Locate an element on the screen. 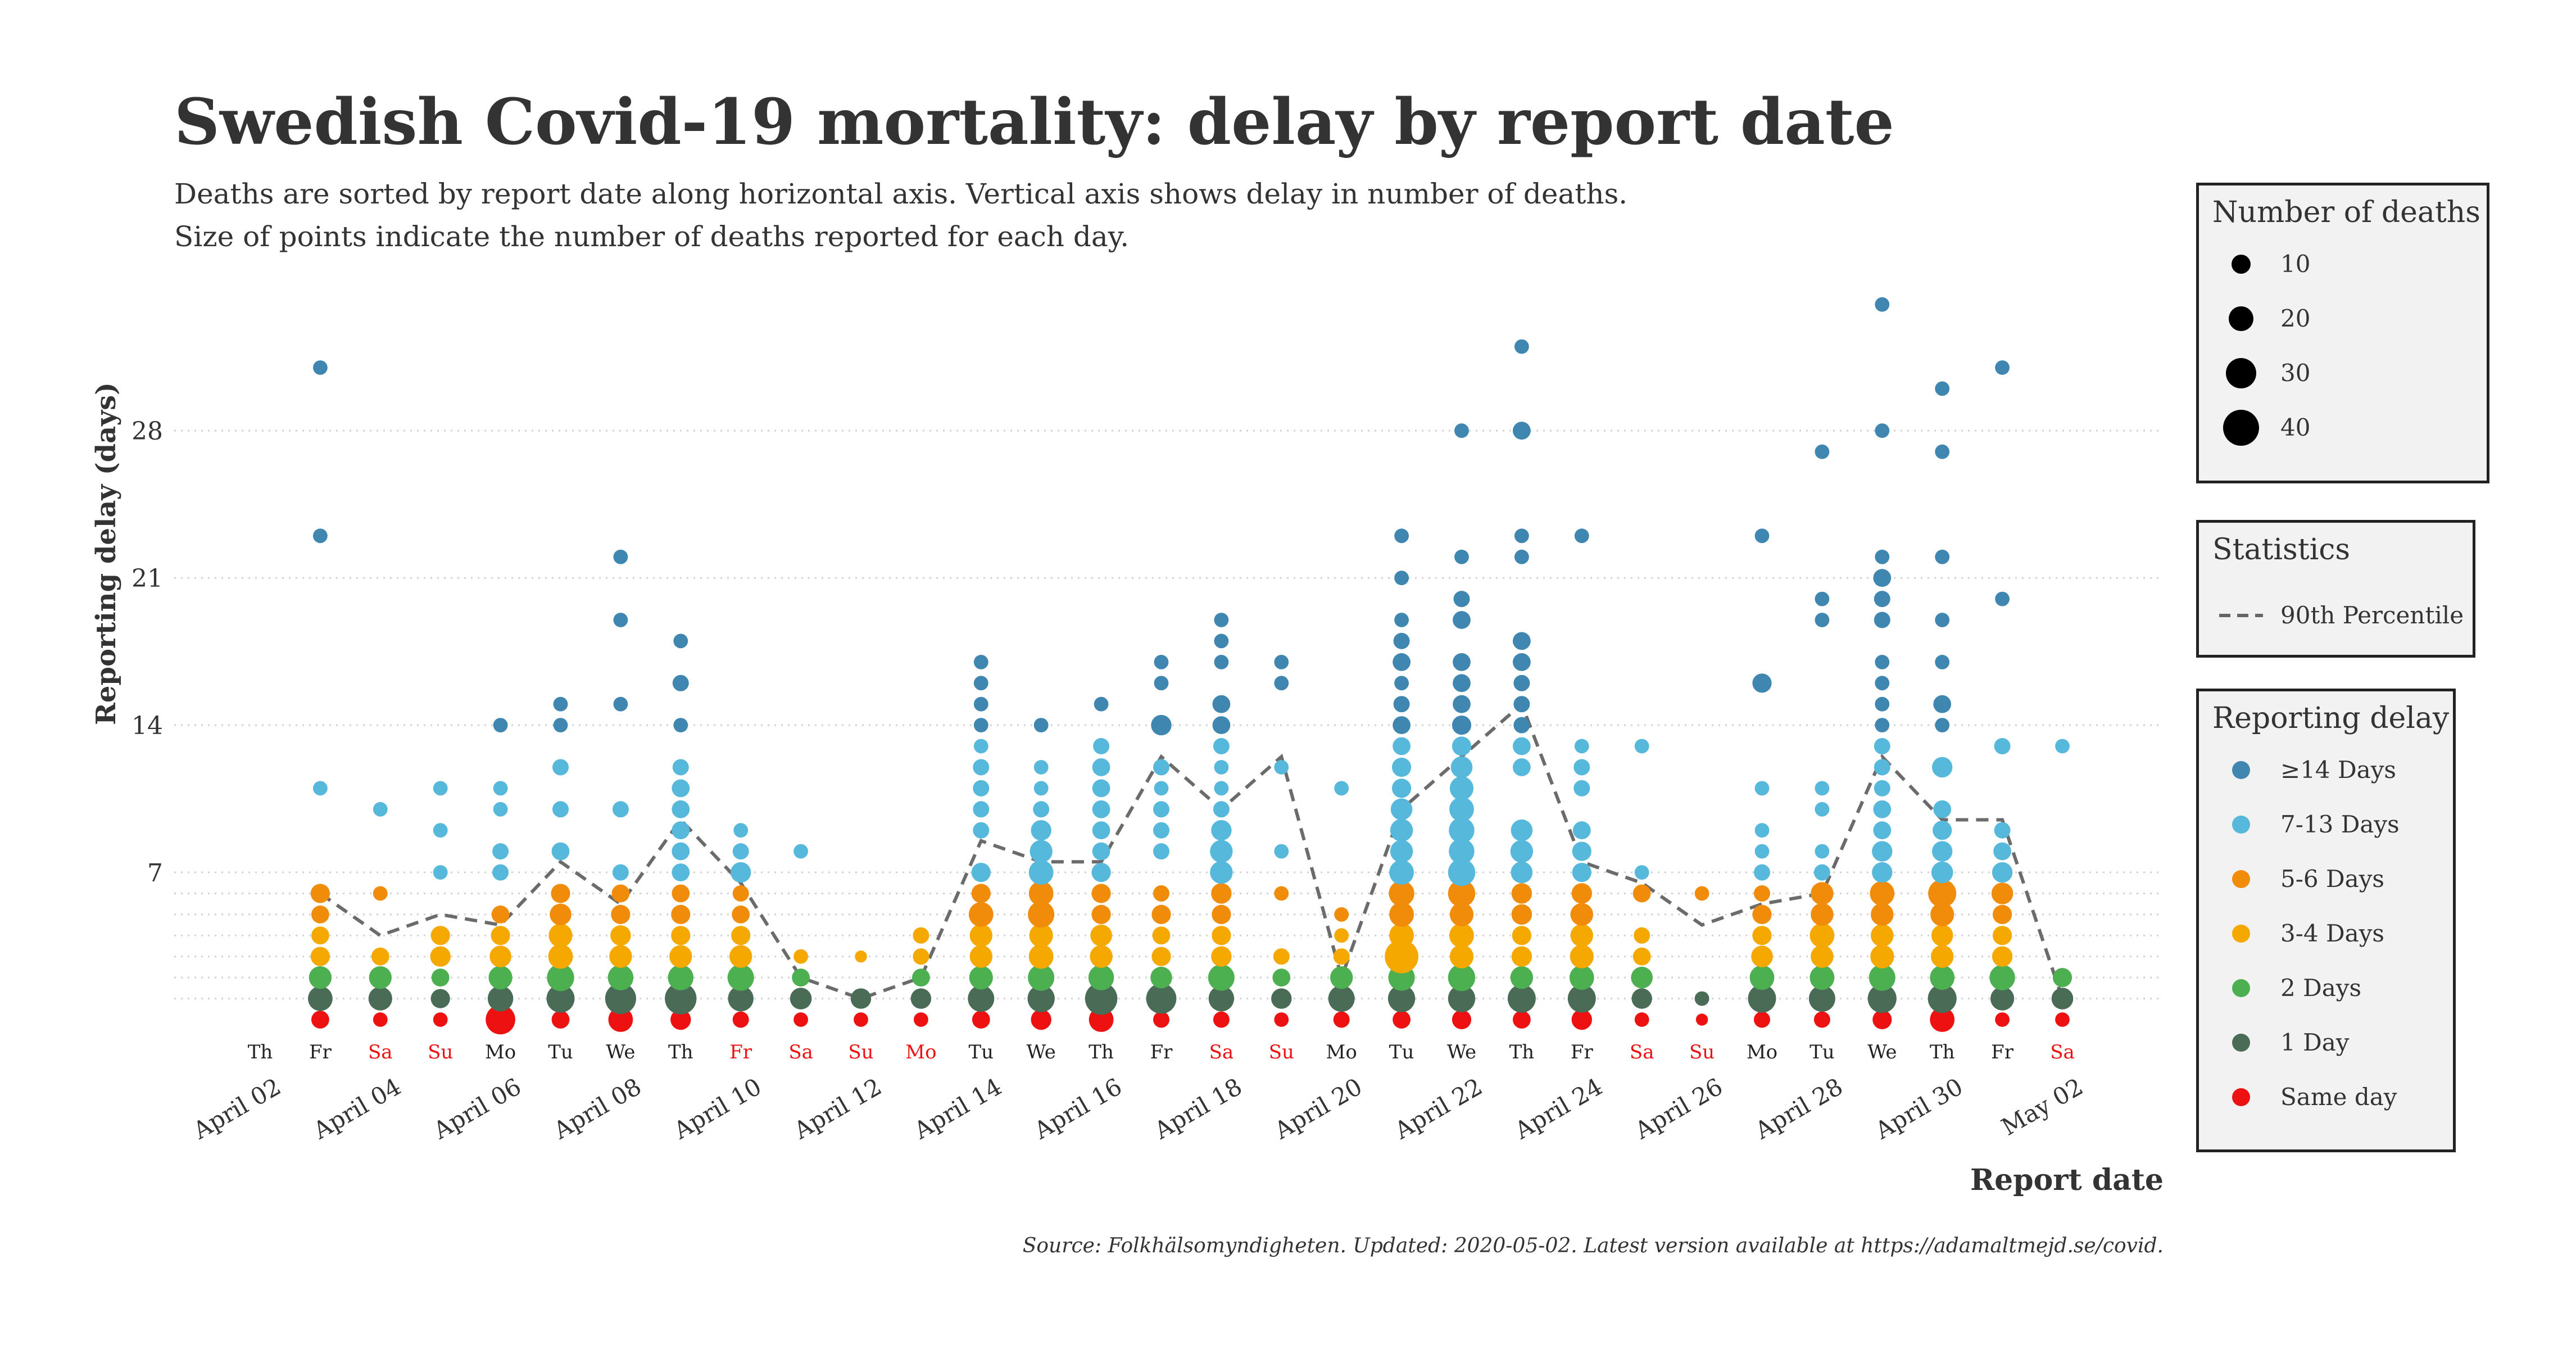  date-tick-label: May 02 is located at coordinates (2042, 1107).